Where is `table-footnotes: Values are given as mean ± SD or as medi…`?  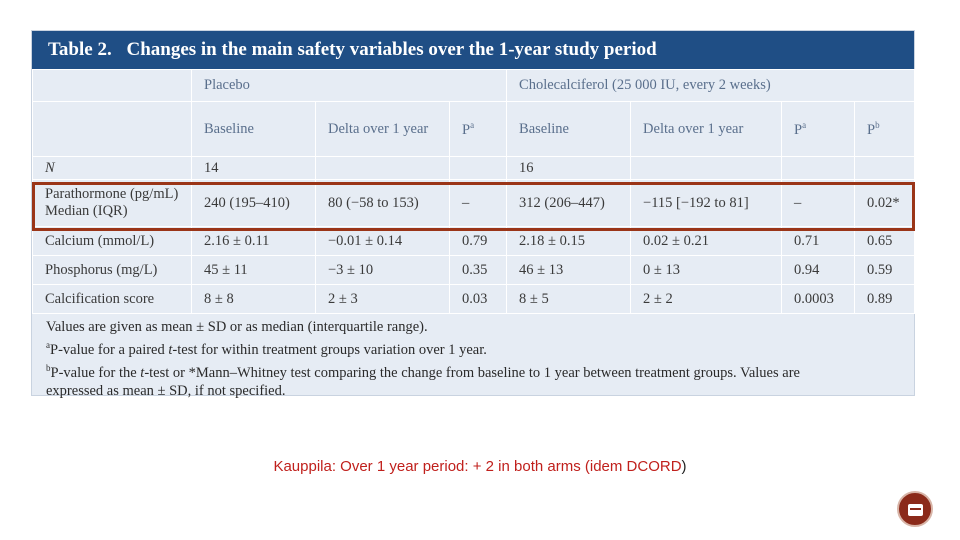
table-footnotes: Values are given as mean ± SD or as medi… is located at coordinates (476, 359).